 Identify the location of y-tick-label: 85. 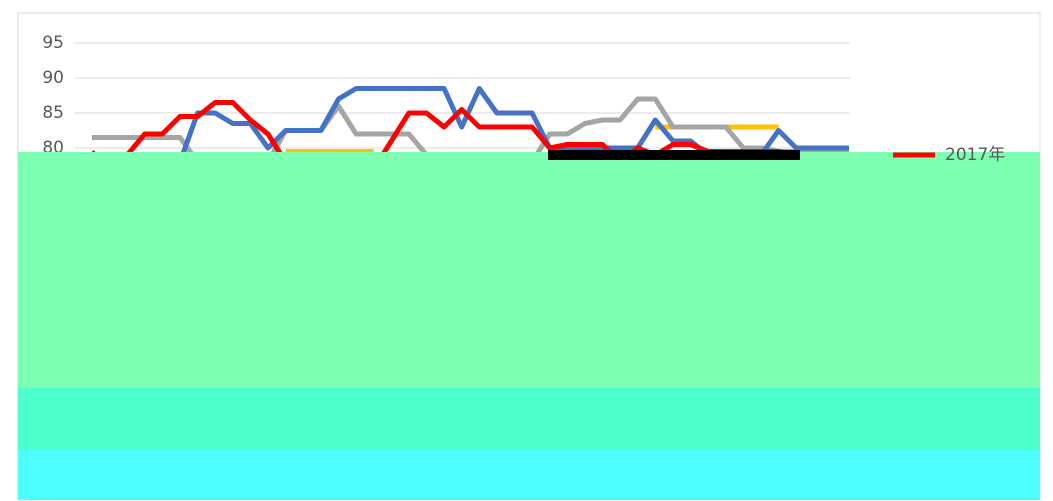
(53, 113).